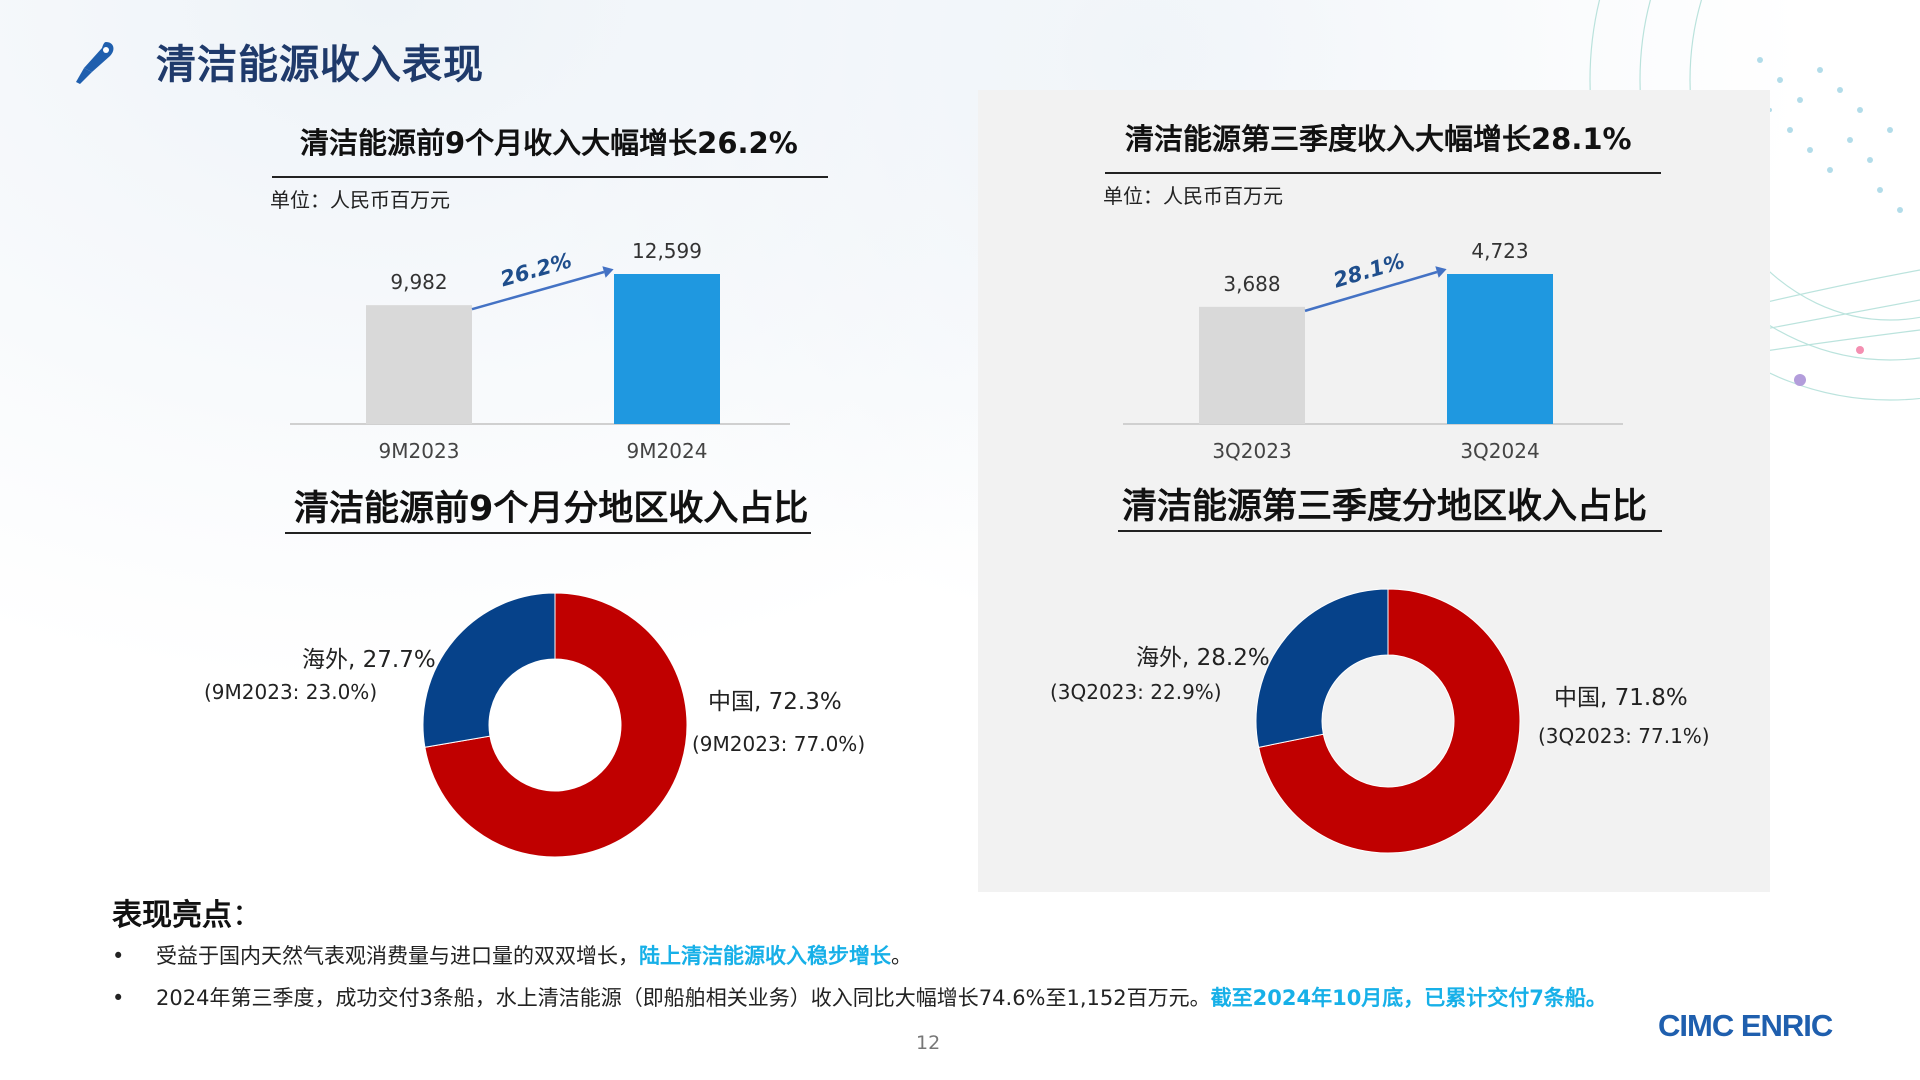  I want to click on nine-month-donut-chart, so click(555, 725).